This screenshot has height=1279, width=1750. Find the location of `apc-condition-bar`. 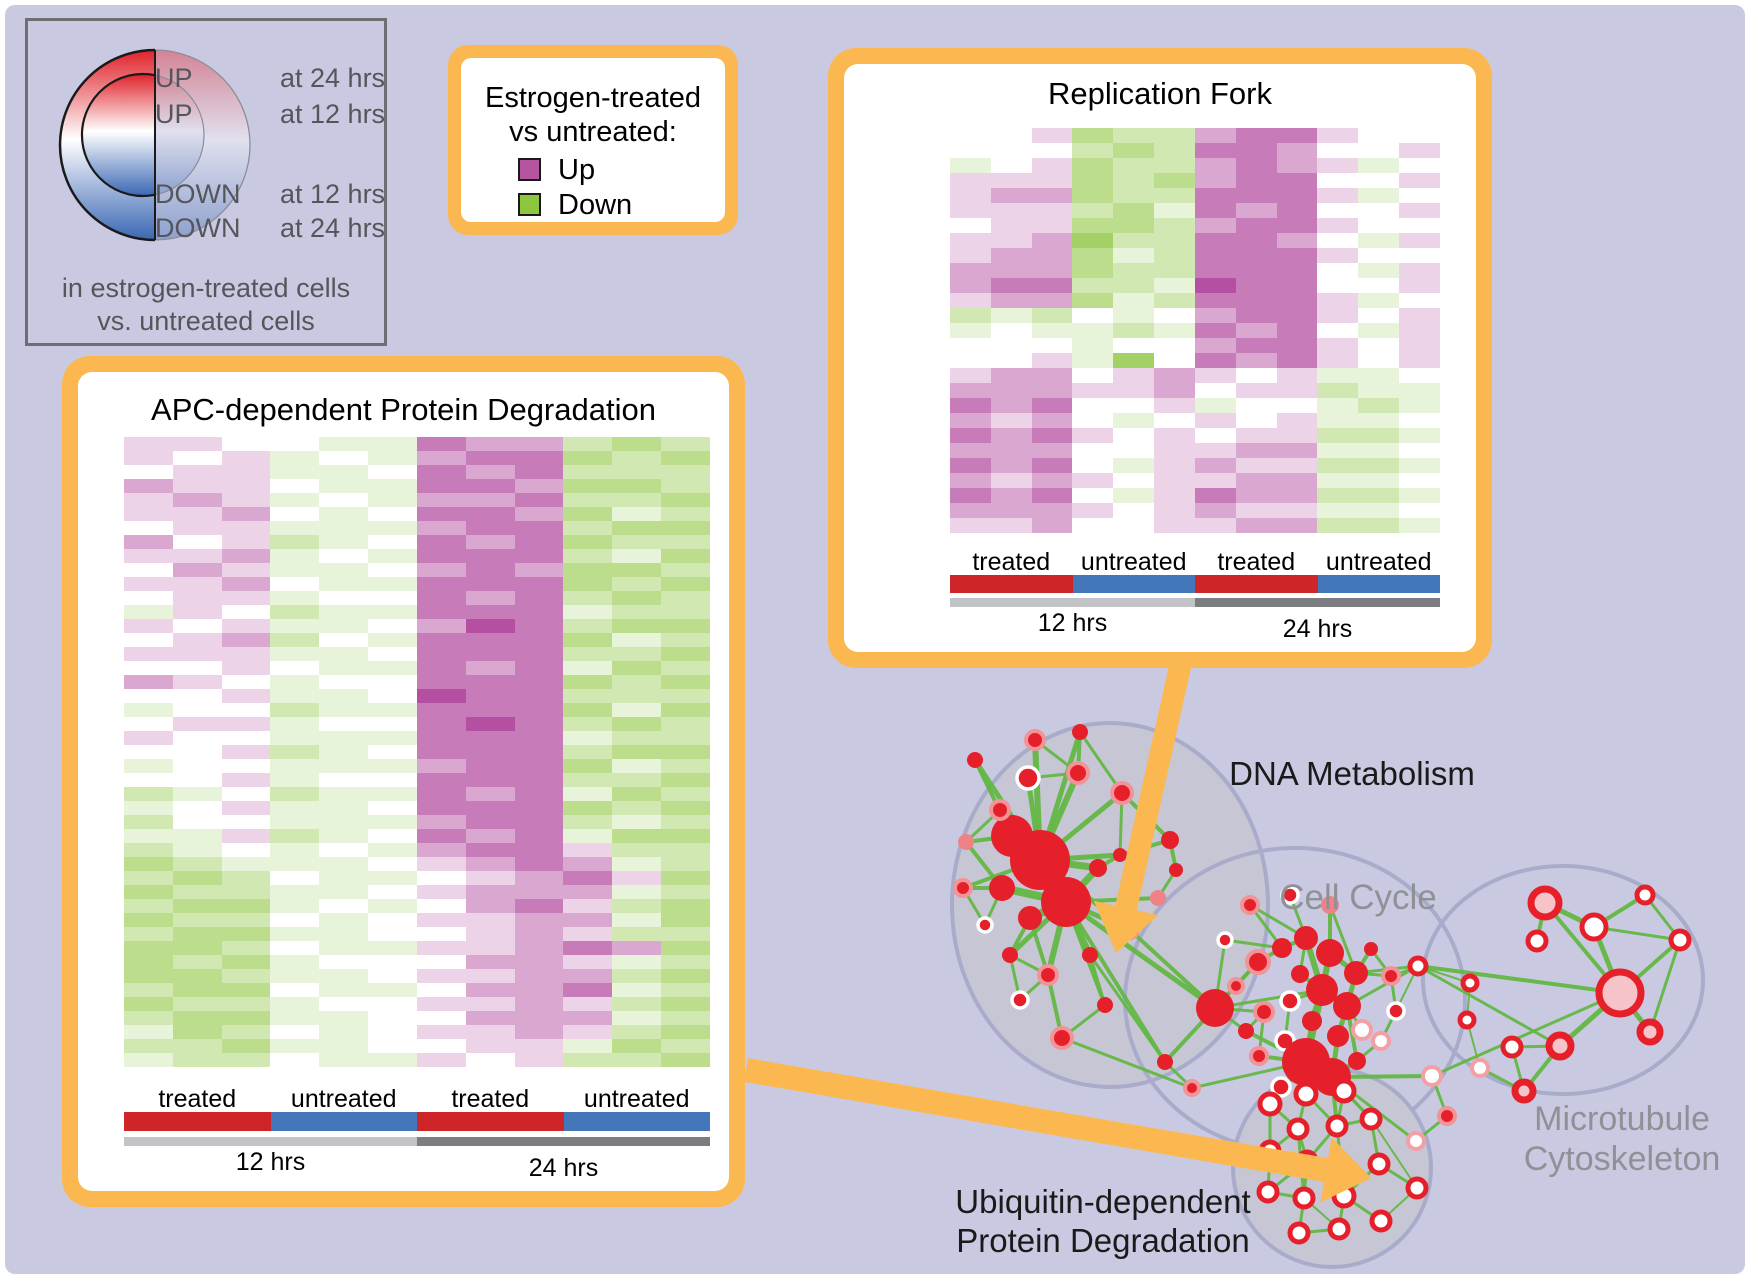

apc-condition-bar is located at coordinates (417, 1121).